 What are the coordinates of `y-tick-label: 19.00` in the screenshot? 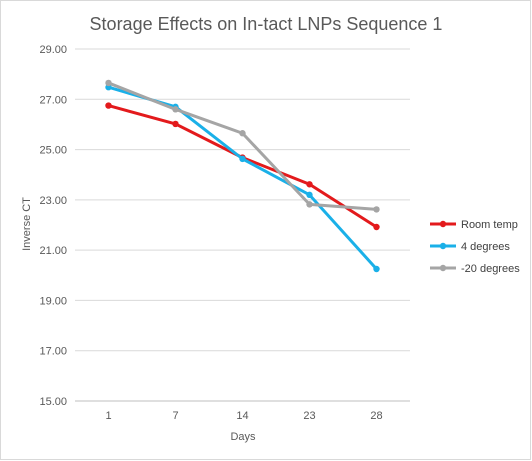 It's located at (53, 301).